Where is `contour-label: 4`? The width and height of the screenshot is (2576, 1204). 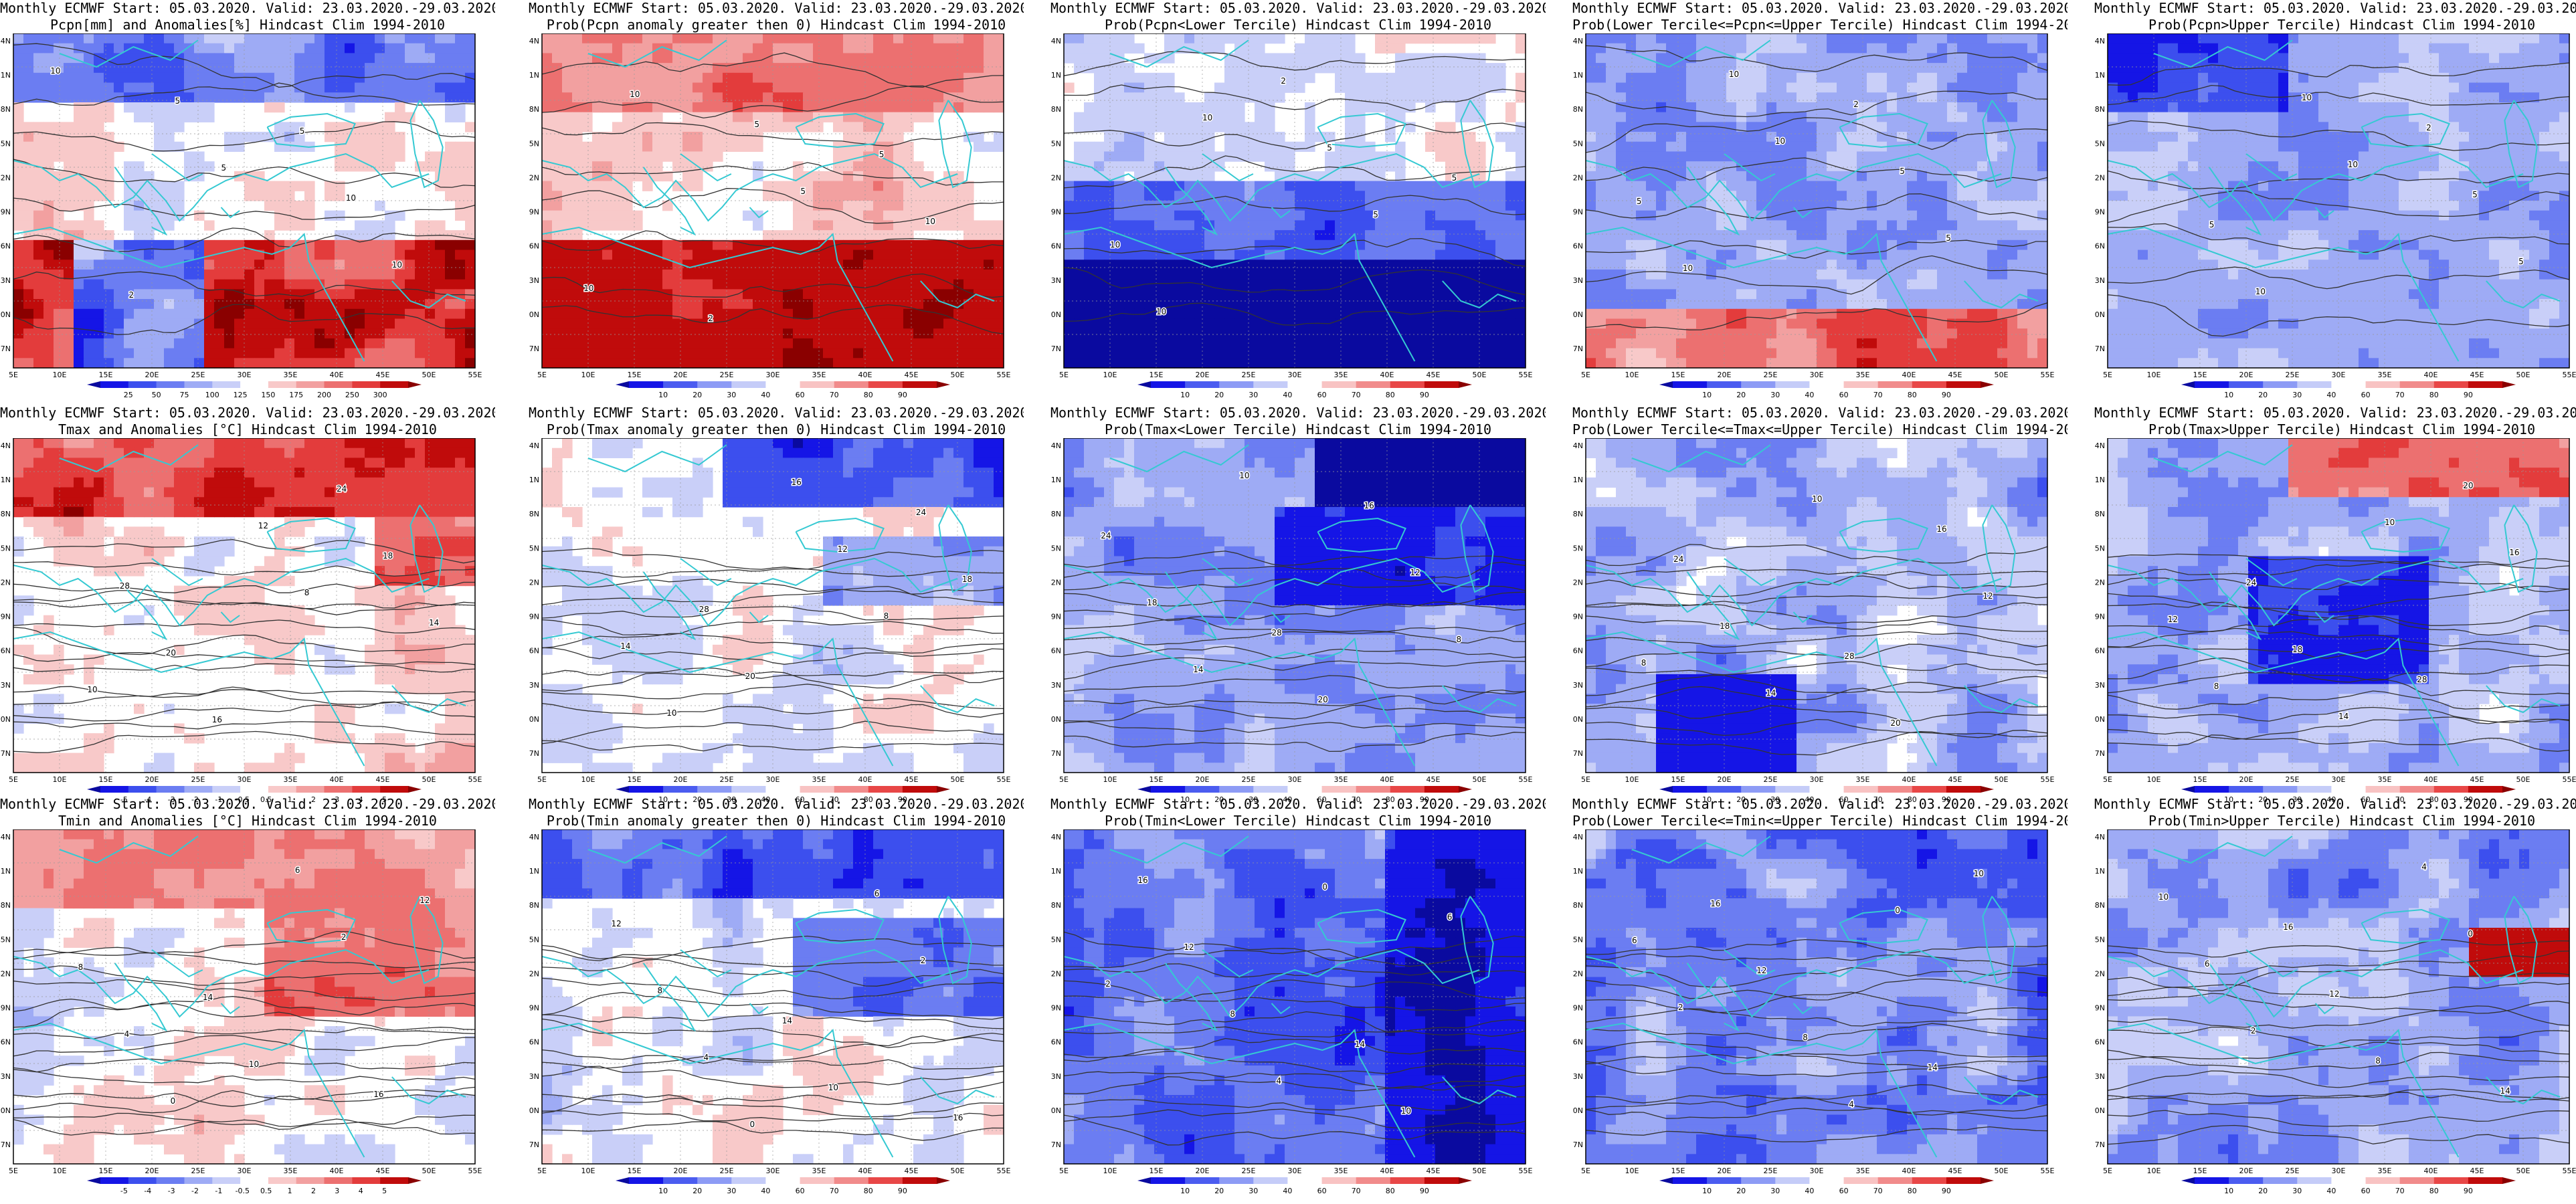 contour-label: 4 is located at coordinates (1851, 1104).